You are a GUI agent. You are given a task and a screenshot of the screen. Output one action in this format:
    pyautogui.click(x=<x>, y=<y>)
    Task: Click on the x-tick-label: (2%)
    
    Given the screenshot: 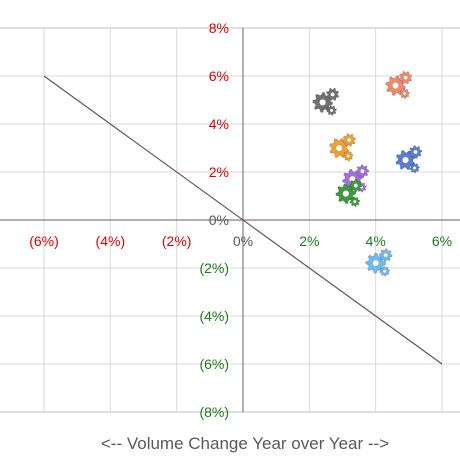 What is the action you would take?
    pyautogui.click(x=177, y=241)
    